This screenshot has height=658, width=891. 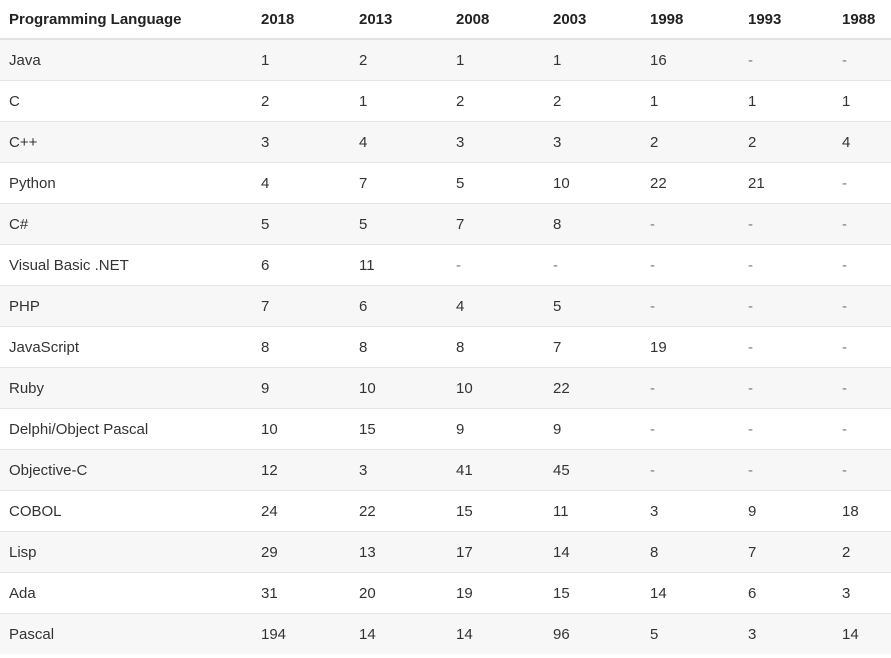 What do you see at coordinates (126, 388) in the screenshot?
I see `language-name-cell: Ruby` at bounding box center [126, 388].